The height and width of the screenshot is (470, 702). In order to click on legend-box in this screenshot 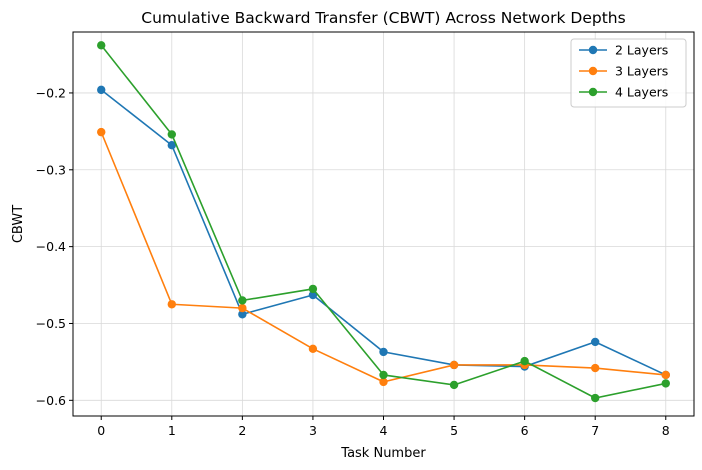, I will do `click(628, 73)`.